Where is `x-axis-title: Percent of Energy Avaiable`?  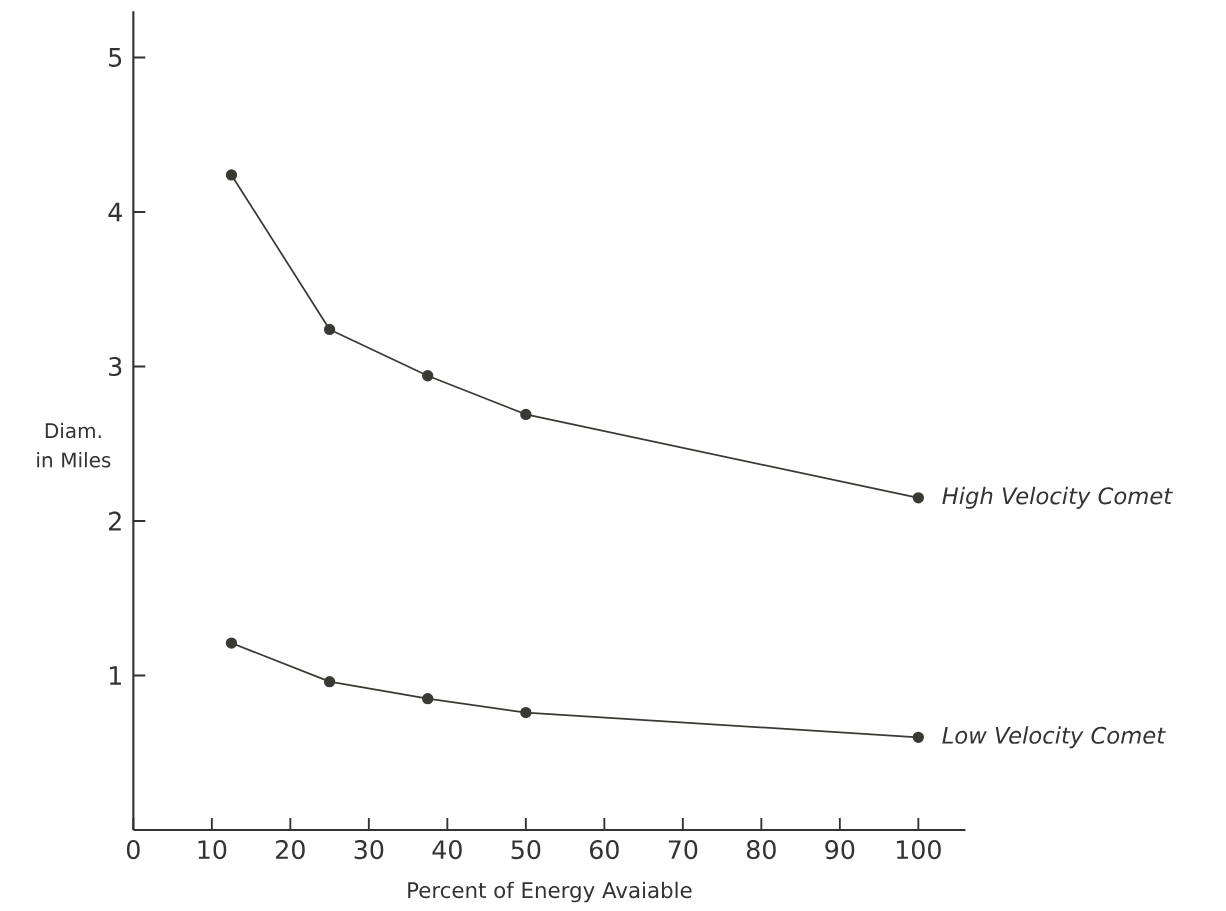
x-axis-title: Percent of Energy Avaiable is located at coordinates (550, 892).